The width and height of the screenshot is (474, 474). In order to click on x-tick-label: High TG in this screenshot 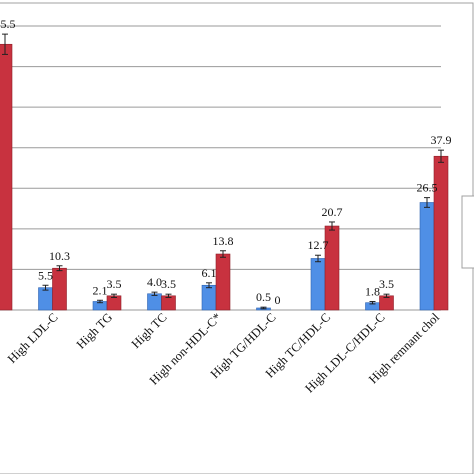, I will do `click(94, 330)`.